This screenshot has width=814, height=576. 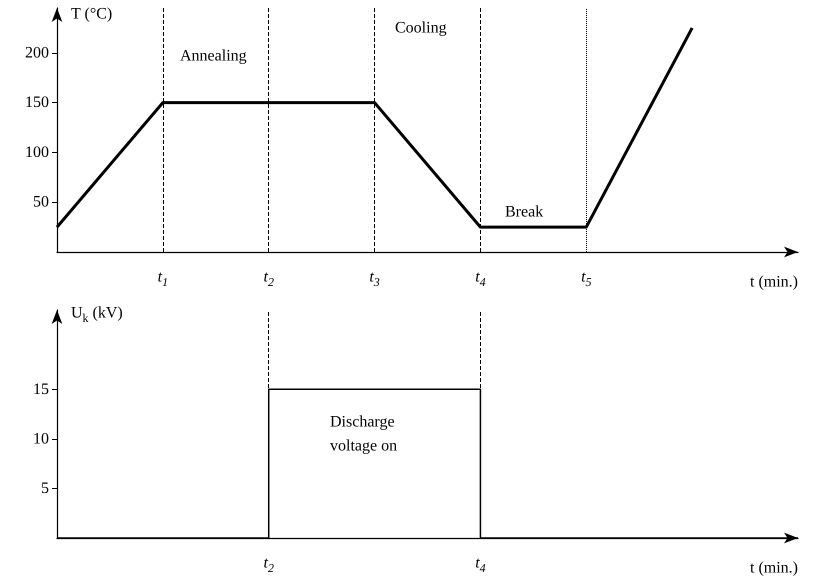 I want to click on y-tick-label: 5, so click(x=45, y=488).